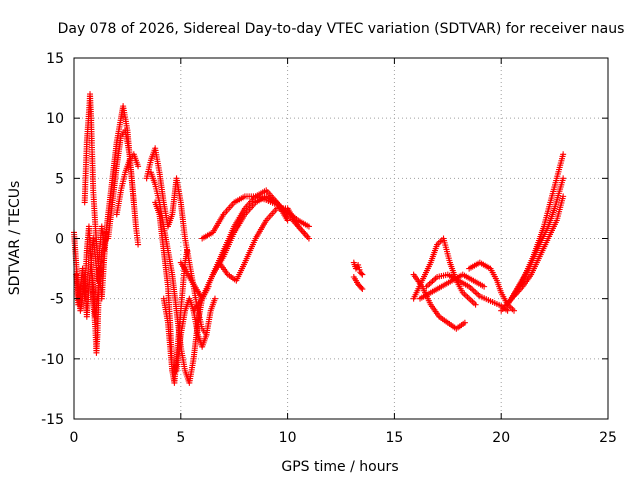 The height and width of the screenshot is (480, 640). I want to click on series-arc-r, so click(444, 271).